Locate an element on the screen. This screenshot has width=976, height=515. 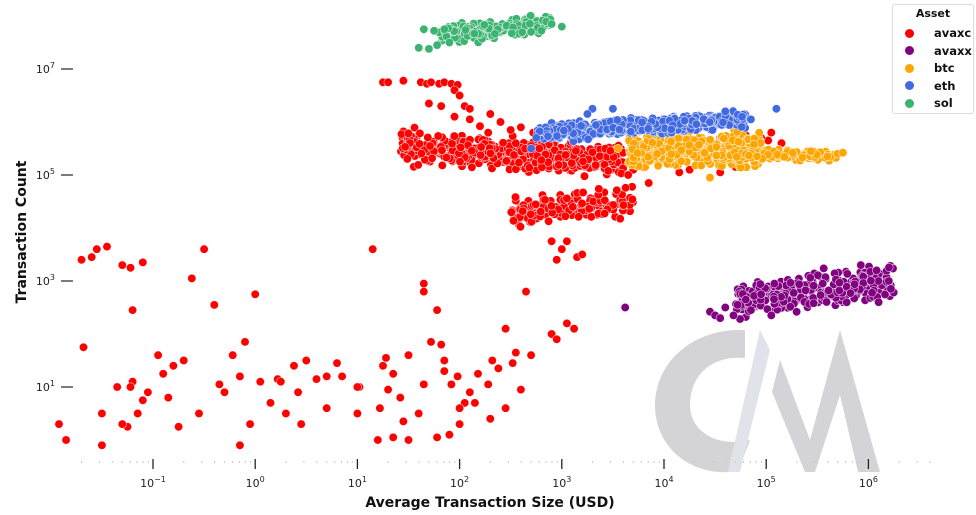
legend-item-avaxx: avaxx is located at coordinates (938, 51).